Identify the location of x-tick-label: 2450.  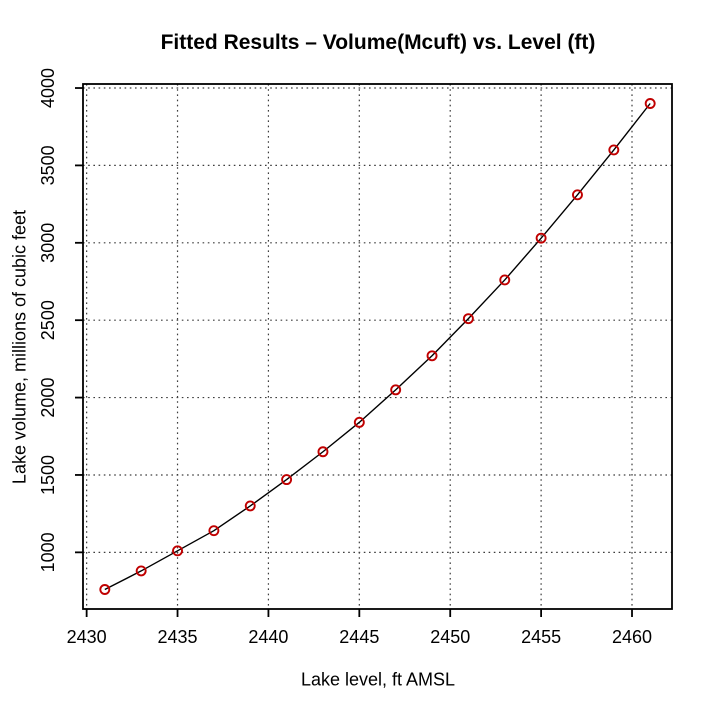
(450, 637).